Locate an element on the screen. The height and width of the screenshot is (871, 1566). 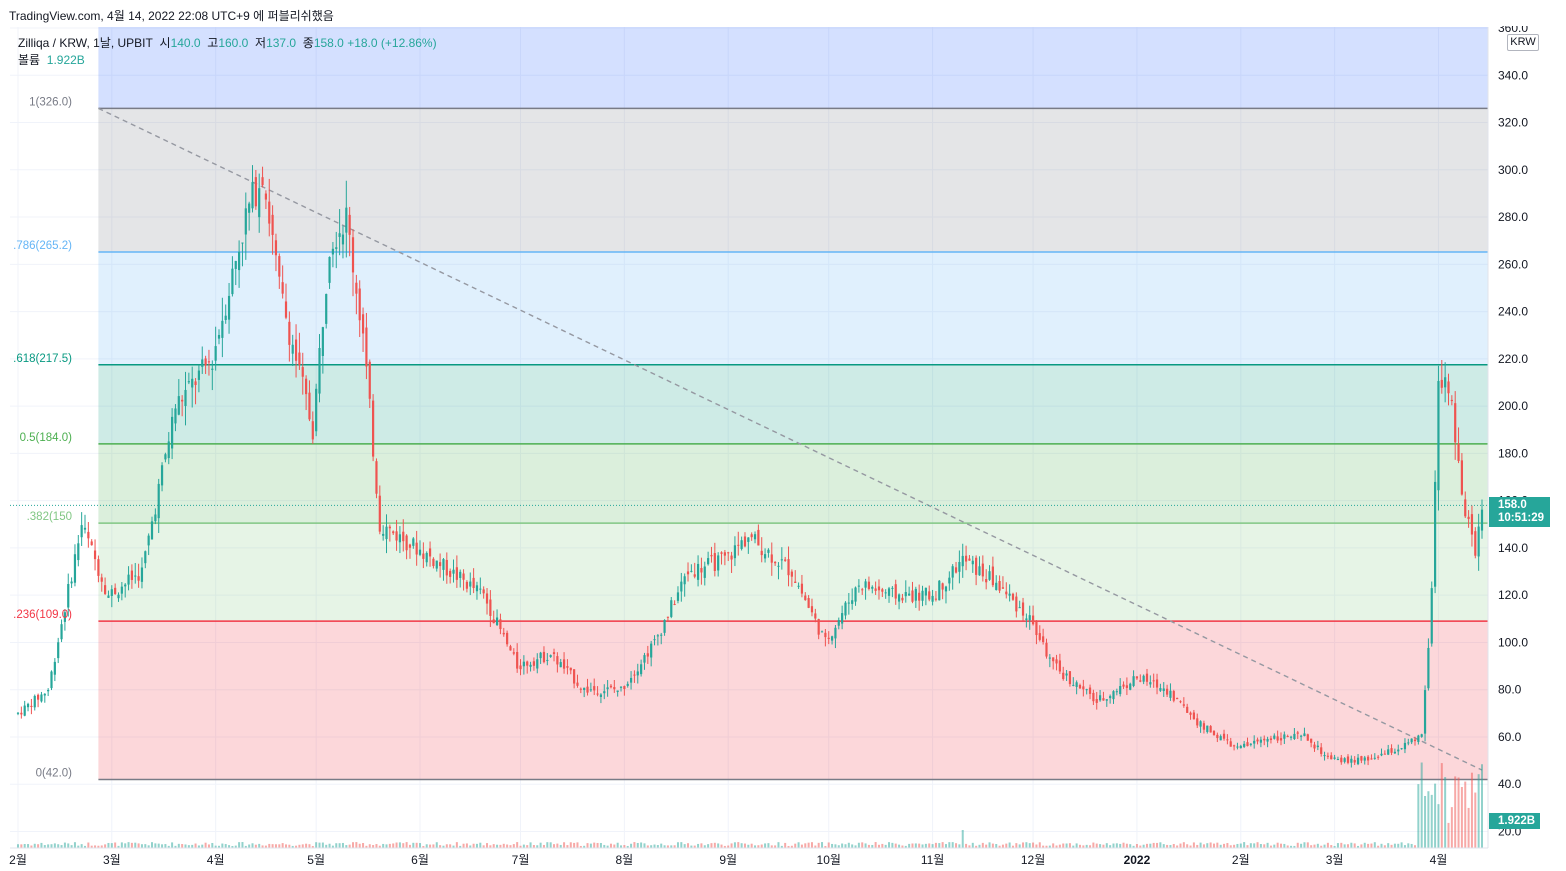
fib-level-label: 1(326.0) is located at coordinates (50, 102).